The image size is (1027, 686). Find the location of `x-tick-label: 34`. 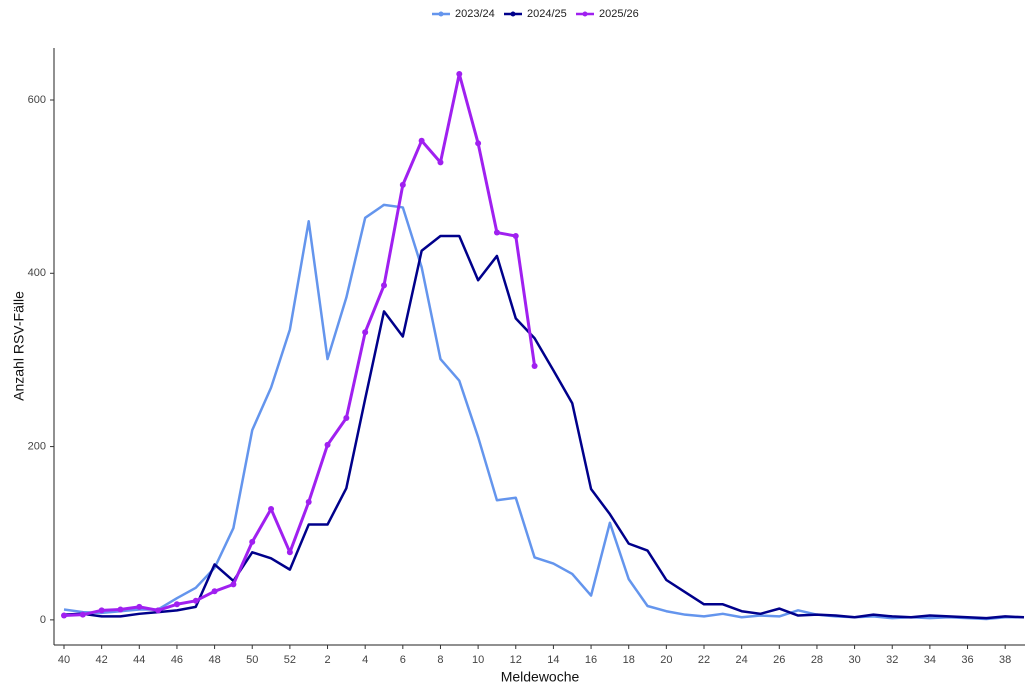

x-tick-label: 34 is located at coordinates (930, 660).